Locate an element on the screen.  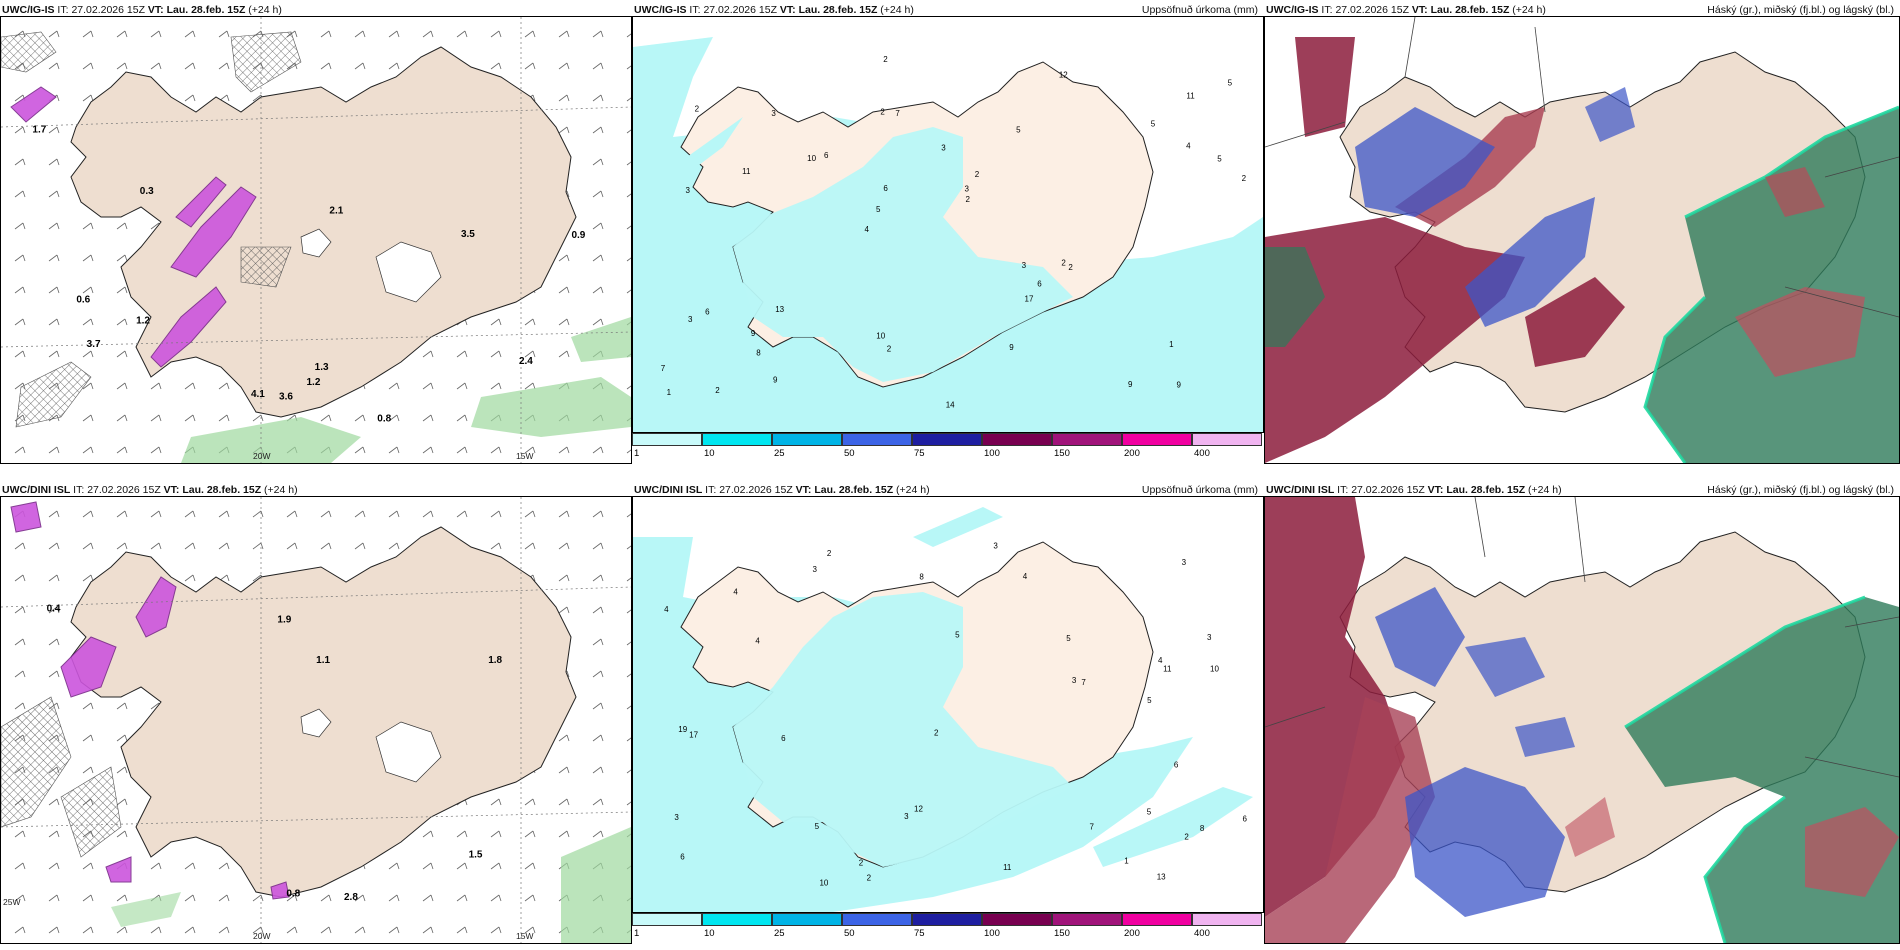
colorbar-label: 1 is located at coordinates (637, 933).